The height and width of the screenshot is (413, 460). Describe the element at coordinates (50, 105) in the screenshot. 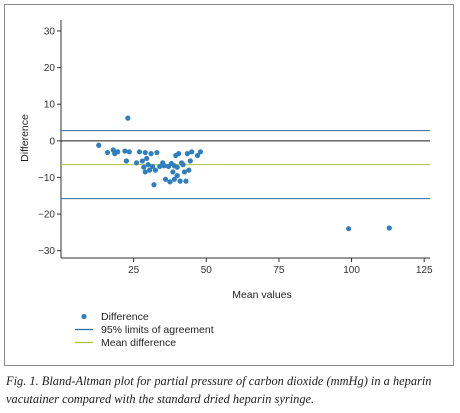

I see `y-tick-label: 10` at that location.